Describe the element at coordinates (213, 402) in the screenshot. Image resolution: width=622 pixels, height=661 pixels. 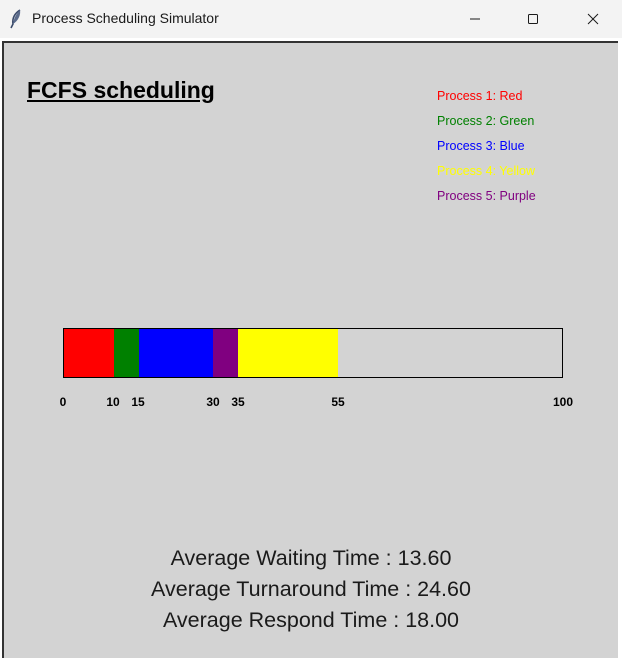
I see `tick-label-30: 30` at that location.